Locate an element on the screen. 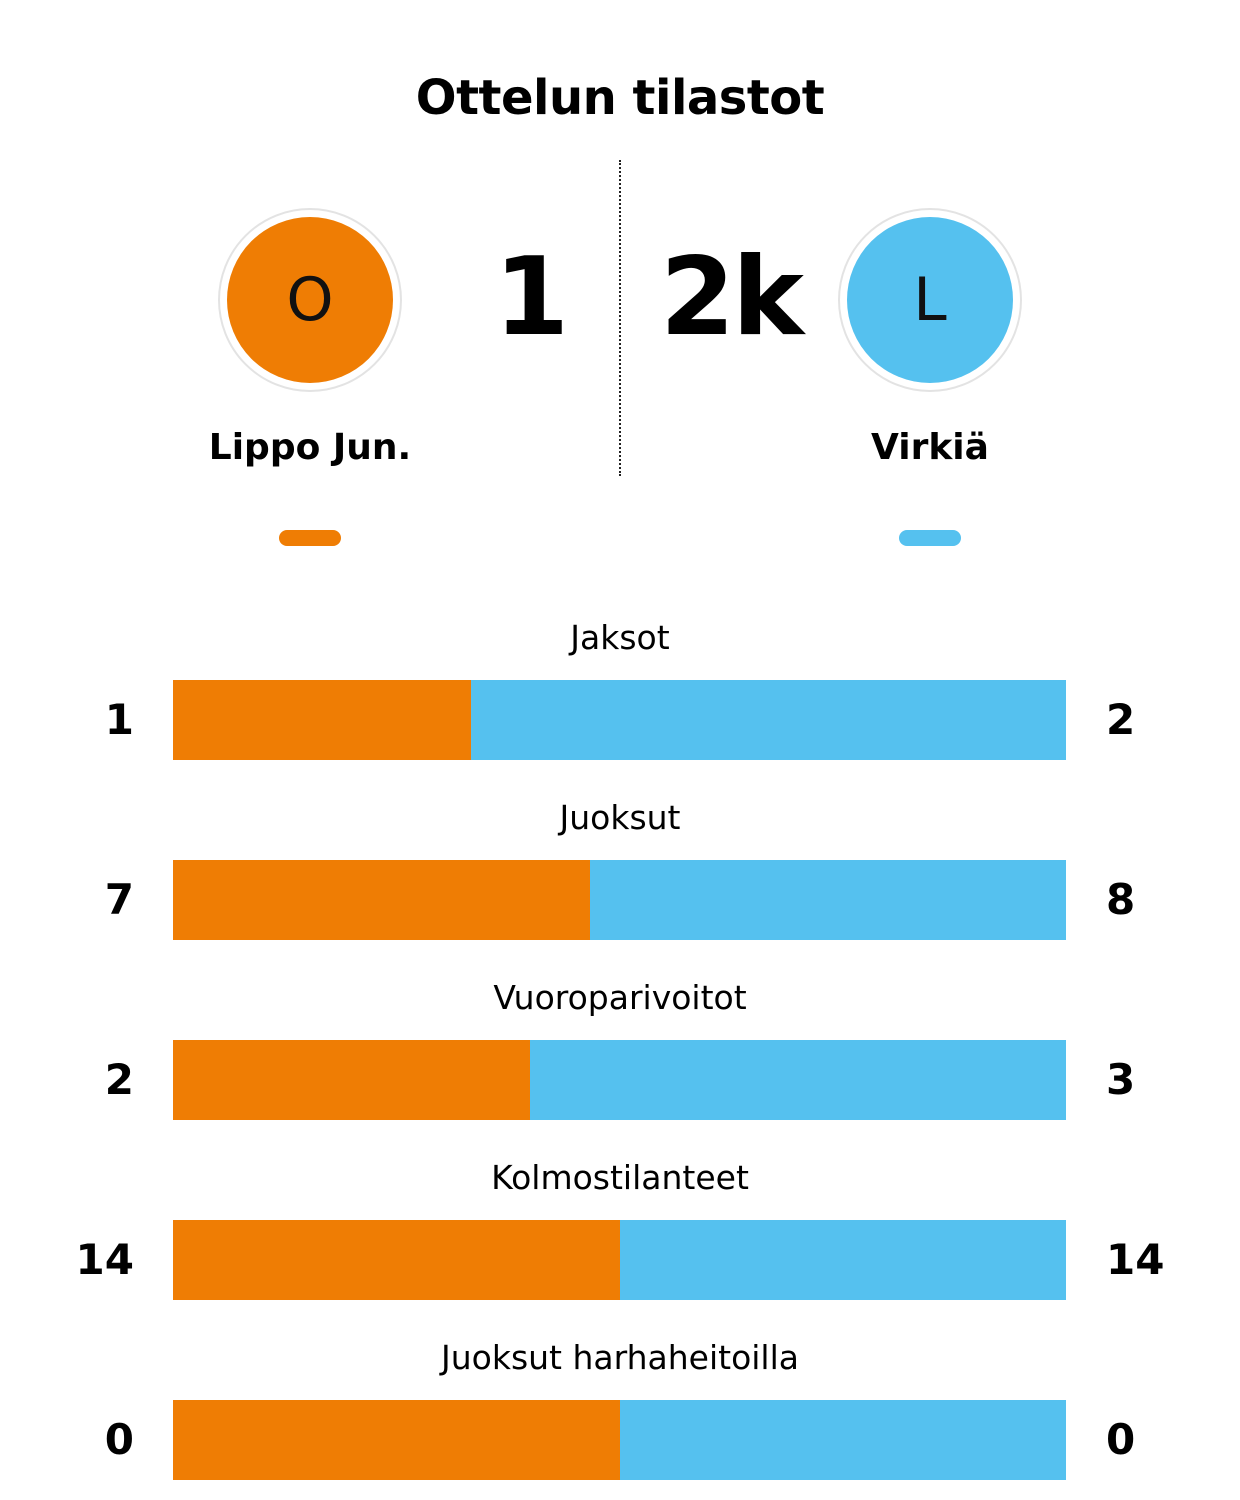  stat-value-home: 2 is located at coordinates (119, 1079).